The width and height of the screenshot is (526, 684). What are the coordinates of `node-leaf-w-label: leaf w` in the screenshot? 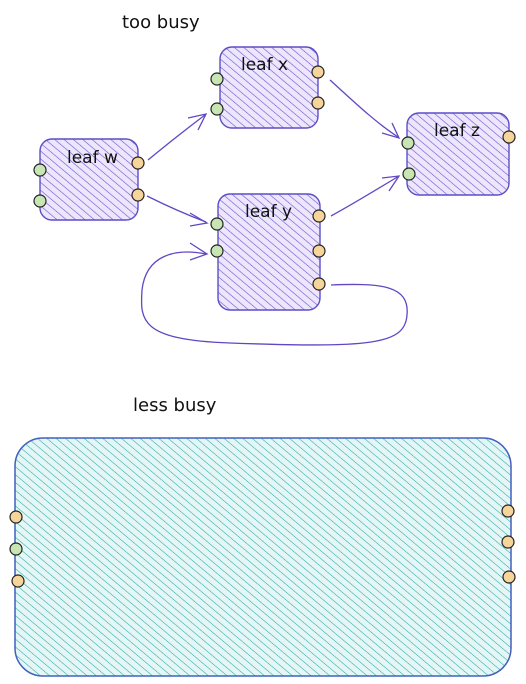 It's located at (92, 158).